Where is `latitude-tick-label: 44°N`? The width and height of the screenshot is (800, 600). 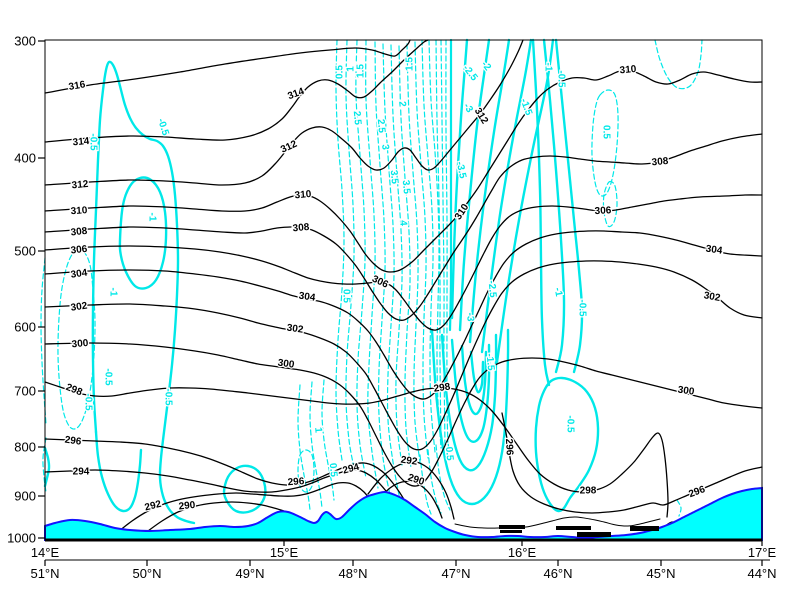 latitude-tick-label: 44°N is located at coordinates (761, 573).